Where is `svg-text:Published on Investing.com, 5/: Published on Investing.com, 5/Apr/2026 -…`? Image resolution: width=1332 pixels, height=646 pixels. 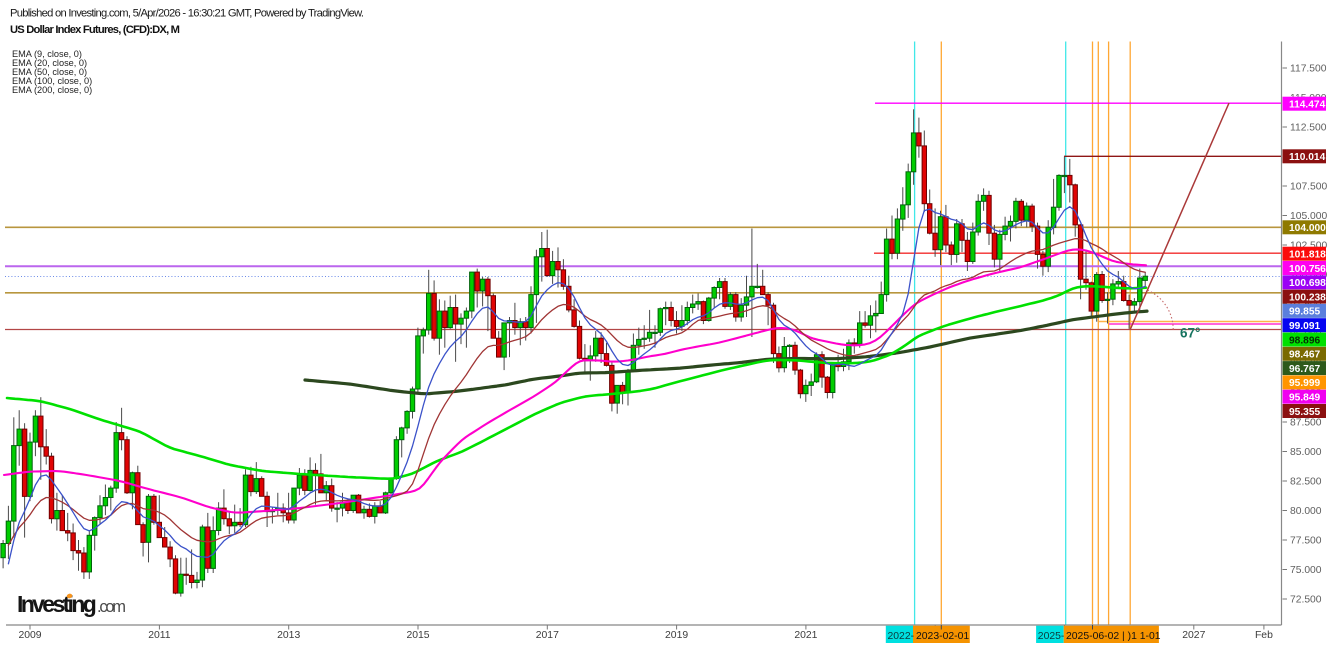 svg-text:Published on Investing.com, 5/: Published on Investing.com, 5/Apr/2026 -… is located at coordinates (187, 14).